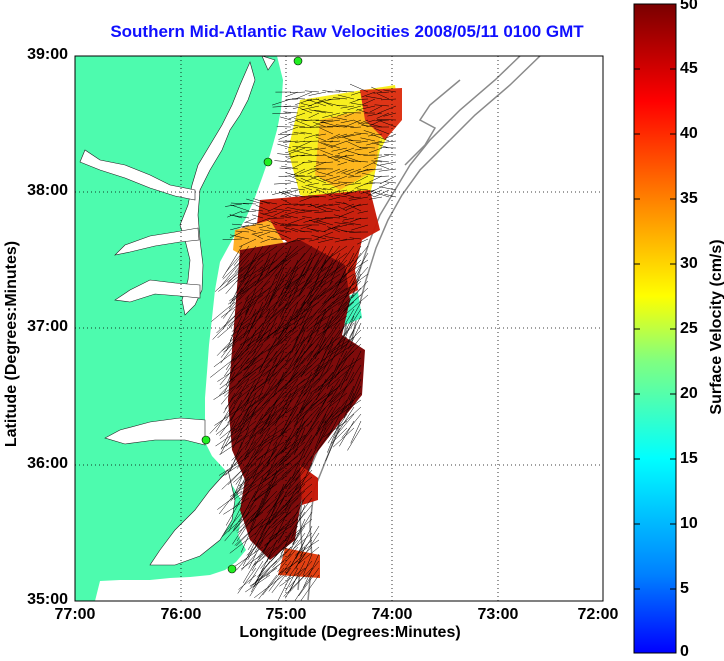 The image size is (724, 661). Describe the element at coordinates (689, 133) in the screenshot. I see `colorbar-tick-label: 40` at that location.